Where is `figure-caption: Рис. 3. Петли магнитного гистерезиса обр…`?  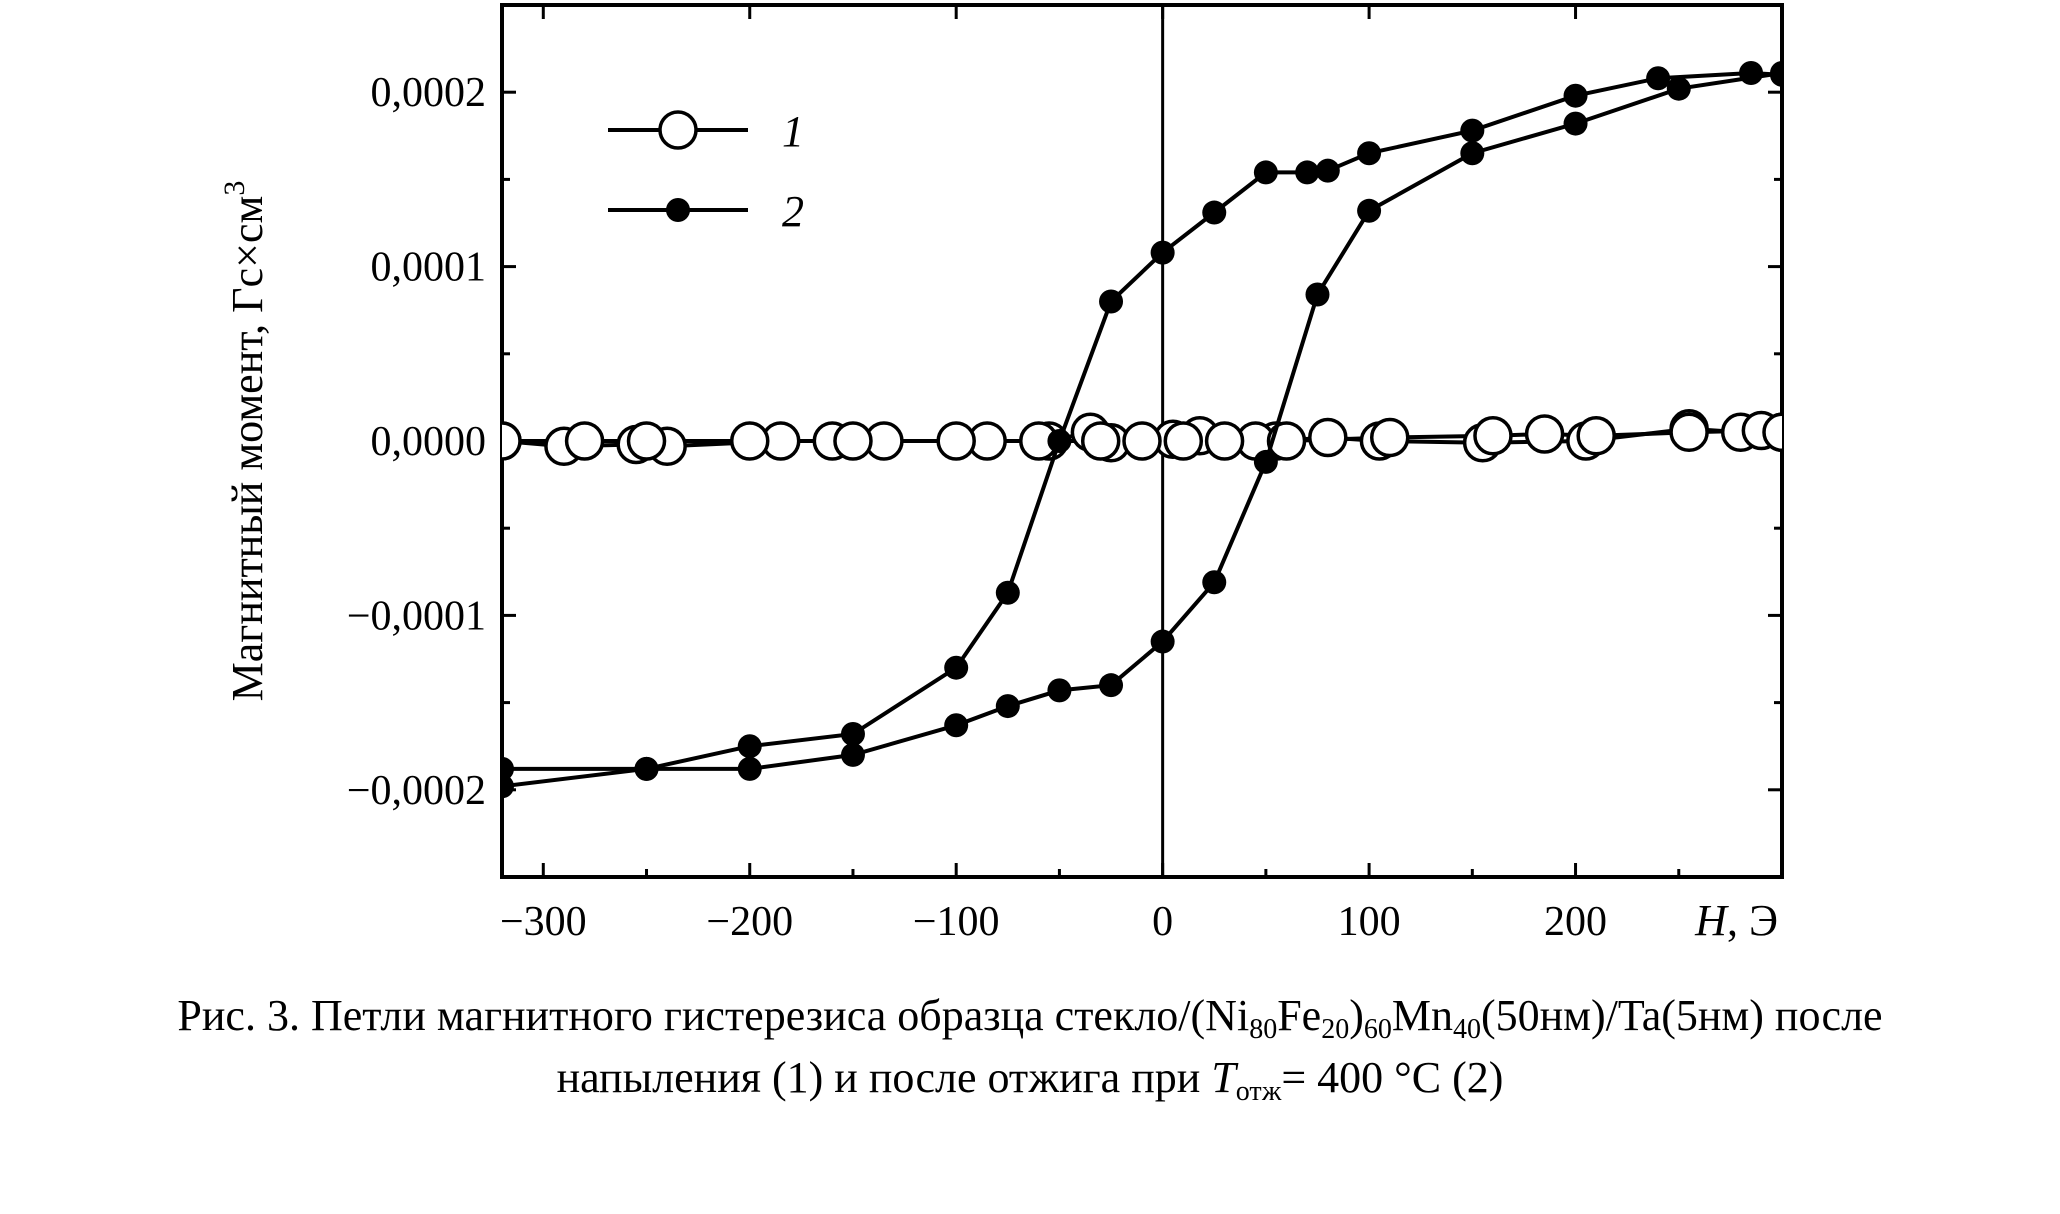
figure-caption: Рис. 3. Петли магнитного гистерезиса обр… is located at coordinates (1030, 1047).